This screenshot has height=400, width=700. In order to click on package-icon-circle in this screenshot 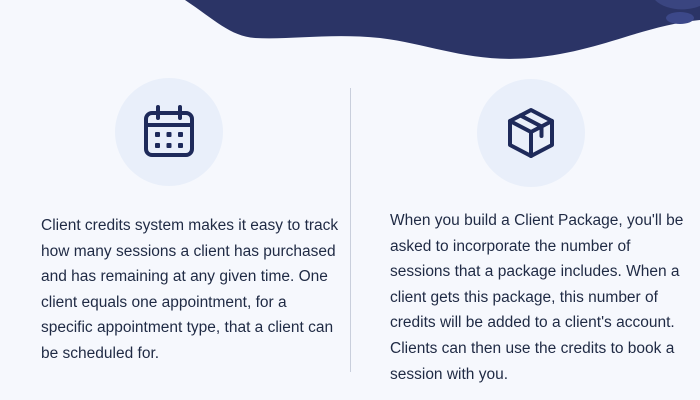, I will do `click(531, 133)`.